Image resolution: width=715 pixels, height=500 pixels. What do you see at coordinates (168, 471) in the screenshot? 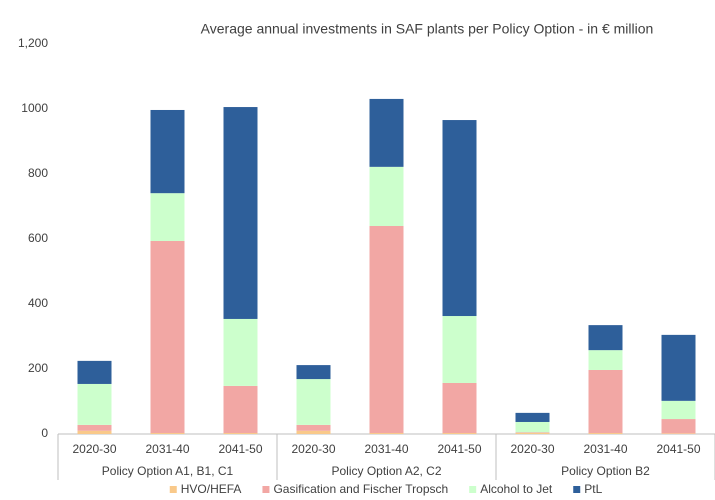
I see `group-label: Policy Option A1, B1, C1` at bounding box center [168, 471].